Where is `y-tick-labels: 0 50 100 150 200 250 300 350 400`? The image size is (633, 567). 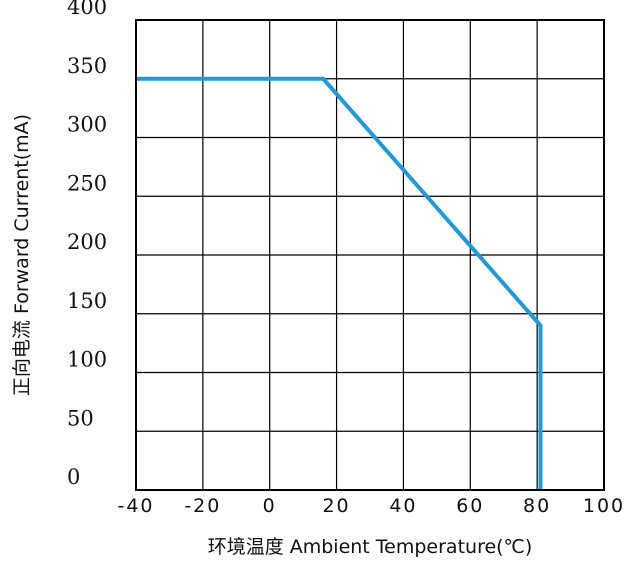 y-tick-labels: 0 50 100 150 200 250 300 350 400 is located at coordinates (87, 244).